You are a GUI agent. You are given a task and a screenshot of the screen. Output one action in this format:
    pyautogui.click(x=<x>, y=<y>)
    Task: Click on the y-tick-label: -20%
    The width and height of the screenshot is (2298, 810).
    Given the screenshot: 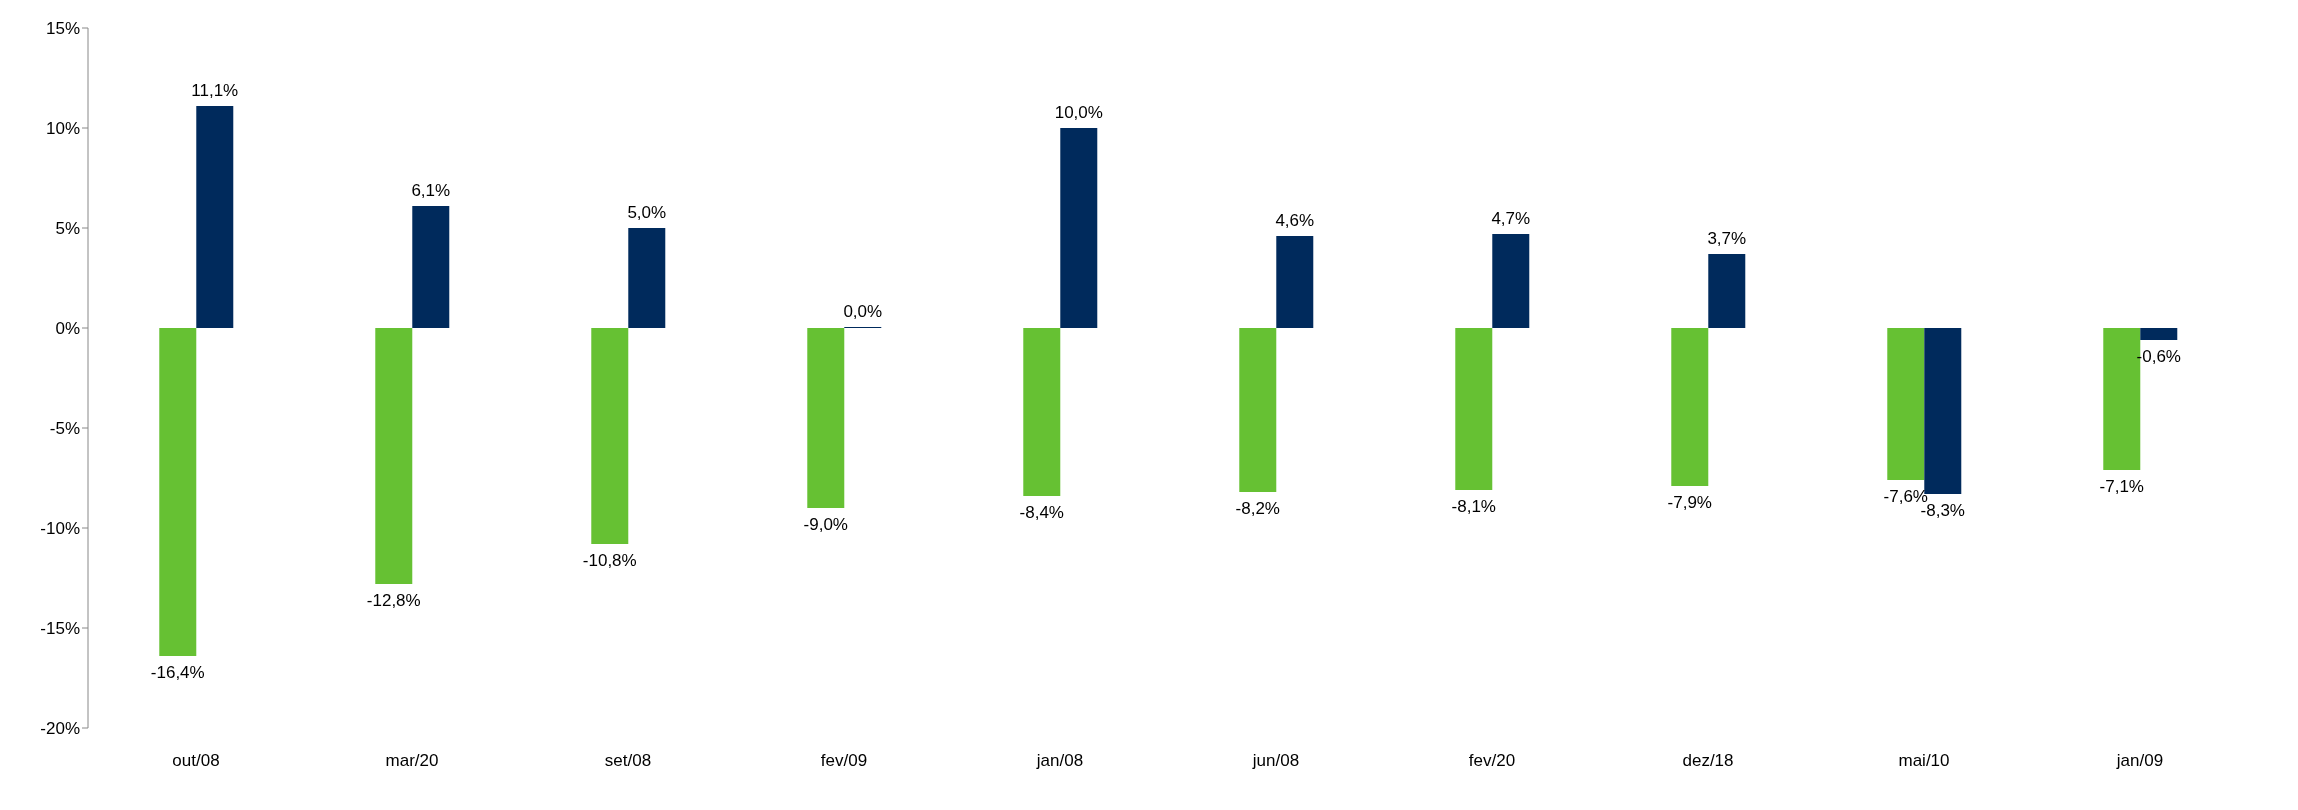 What is the action you would take?
    pyautogui.click(x=60, y=729)
    